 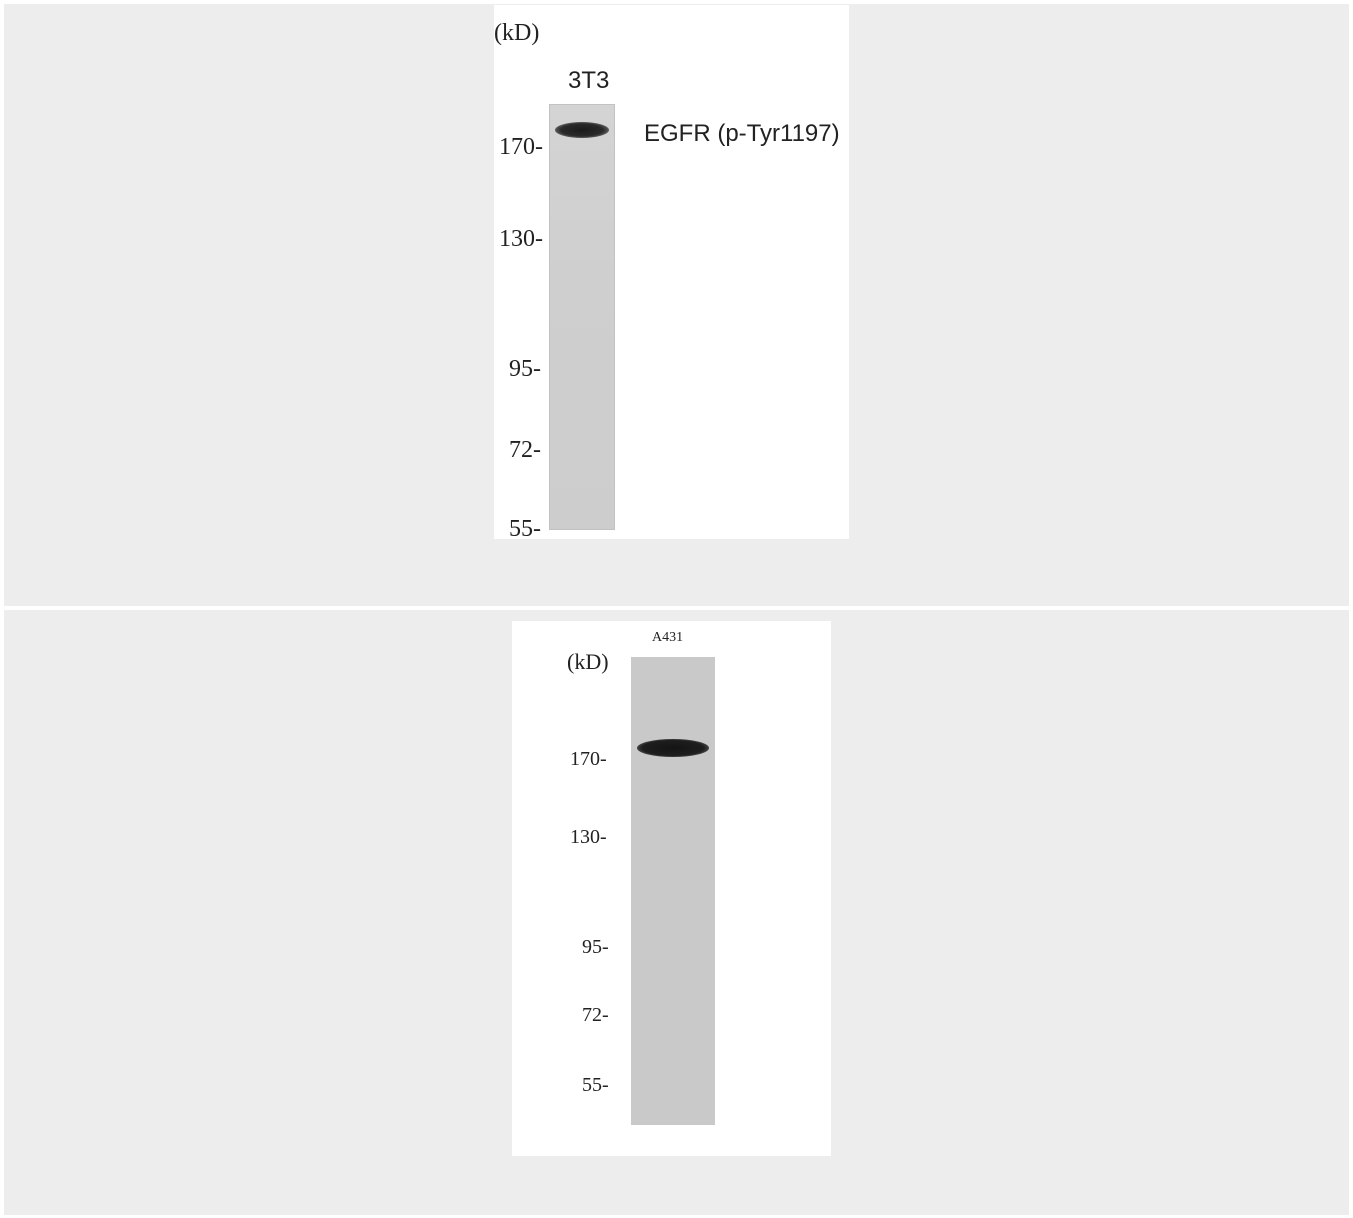 I want to click on band-label: EGFR (p-Tyr1197), so click(x=742, y=133).